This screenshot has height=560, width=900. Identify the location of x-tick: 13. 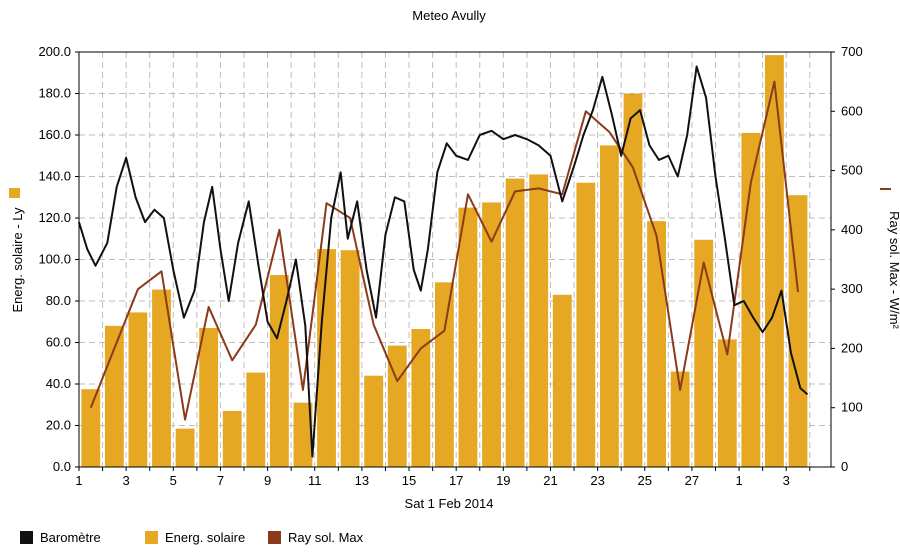
(362, 480).